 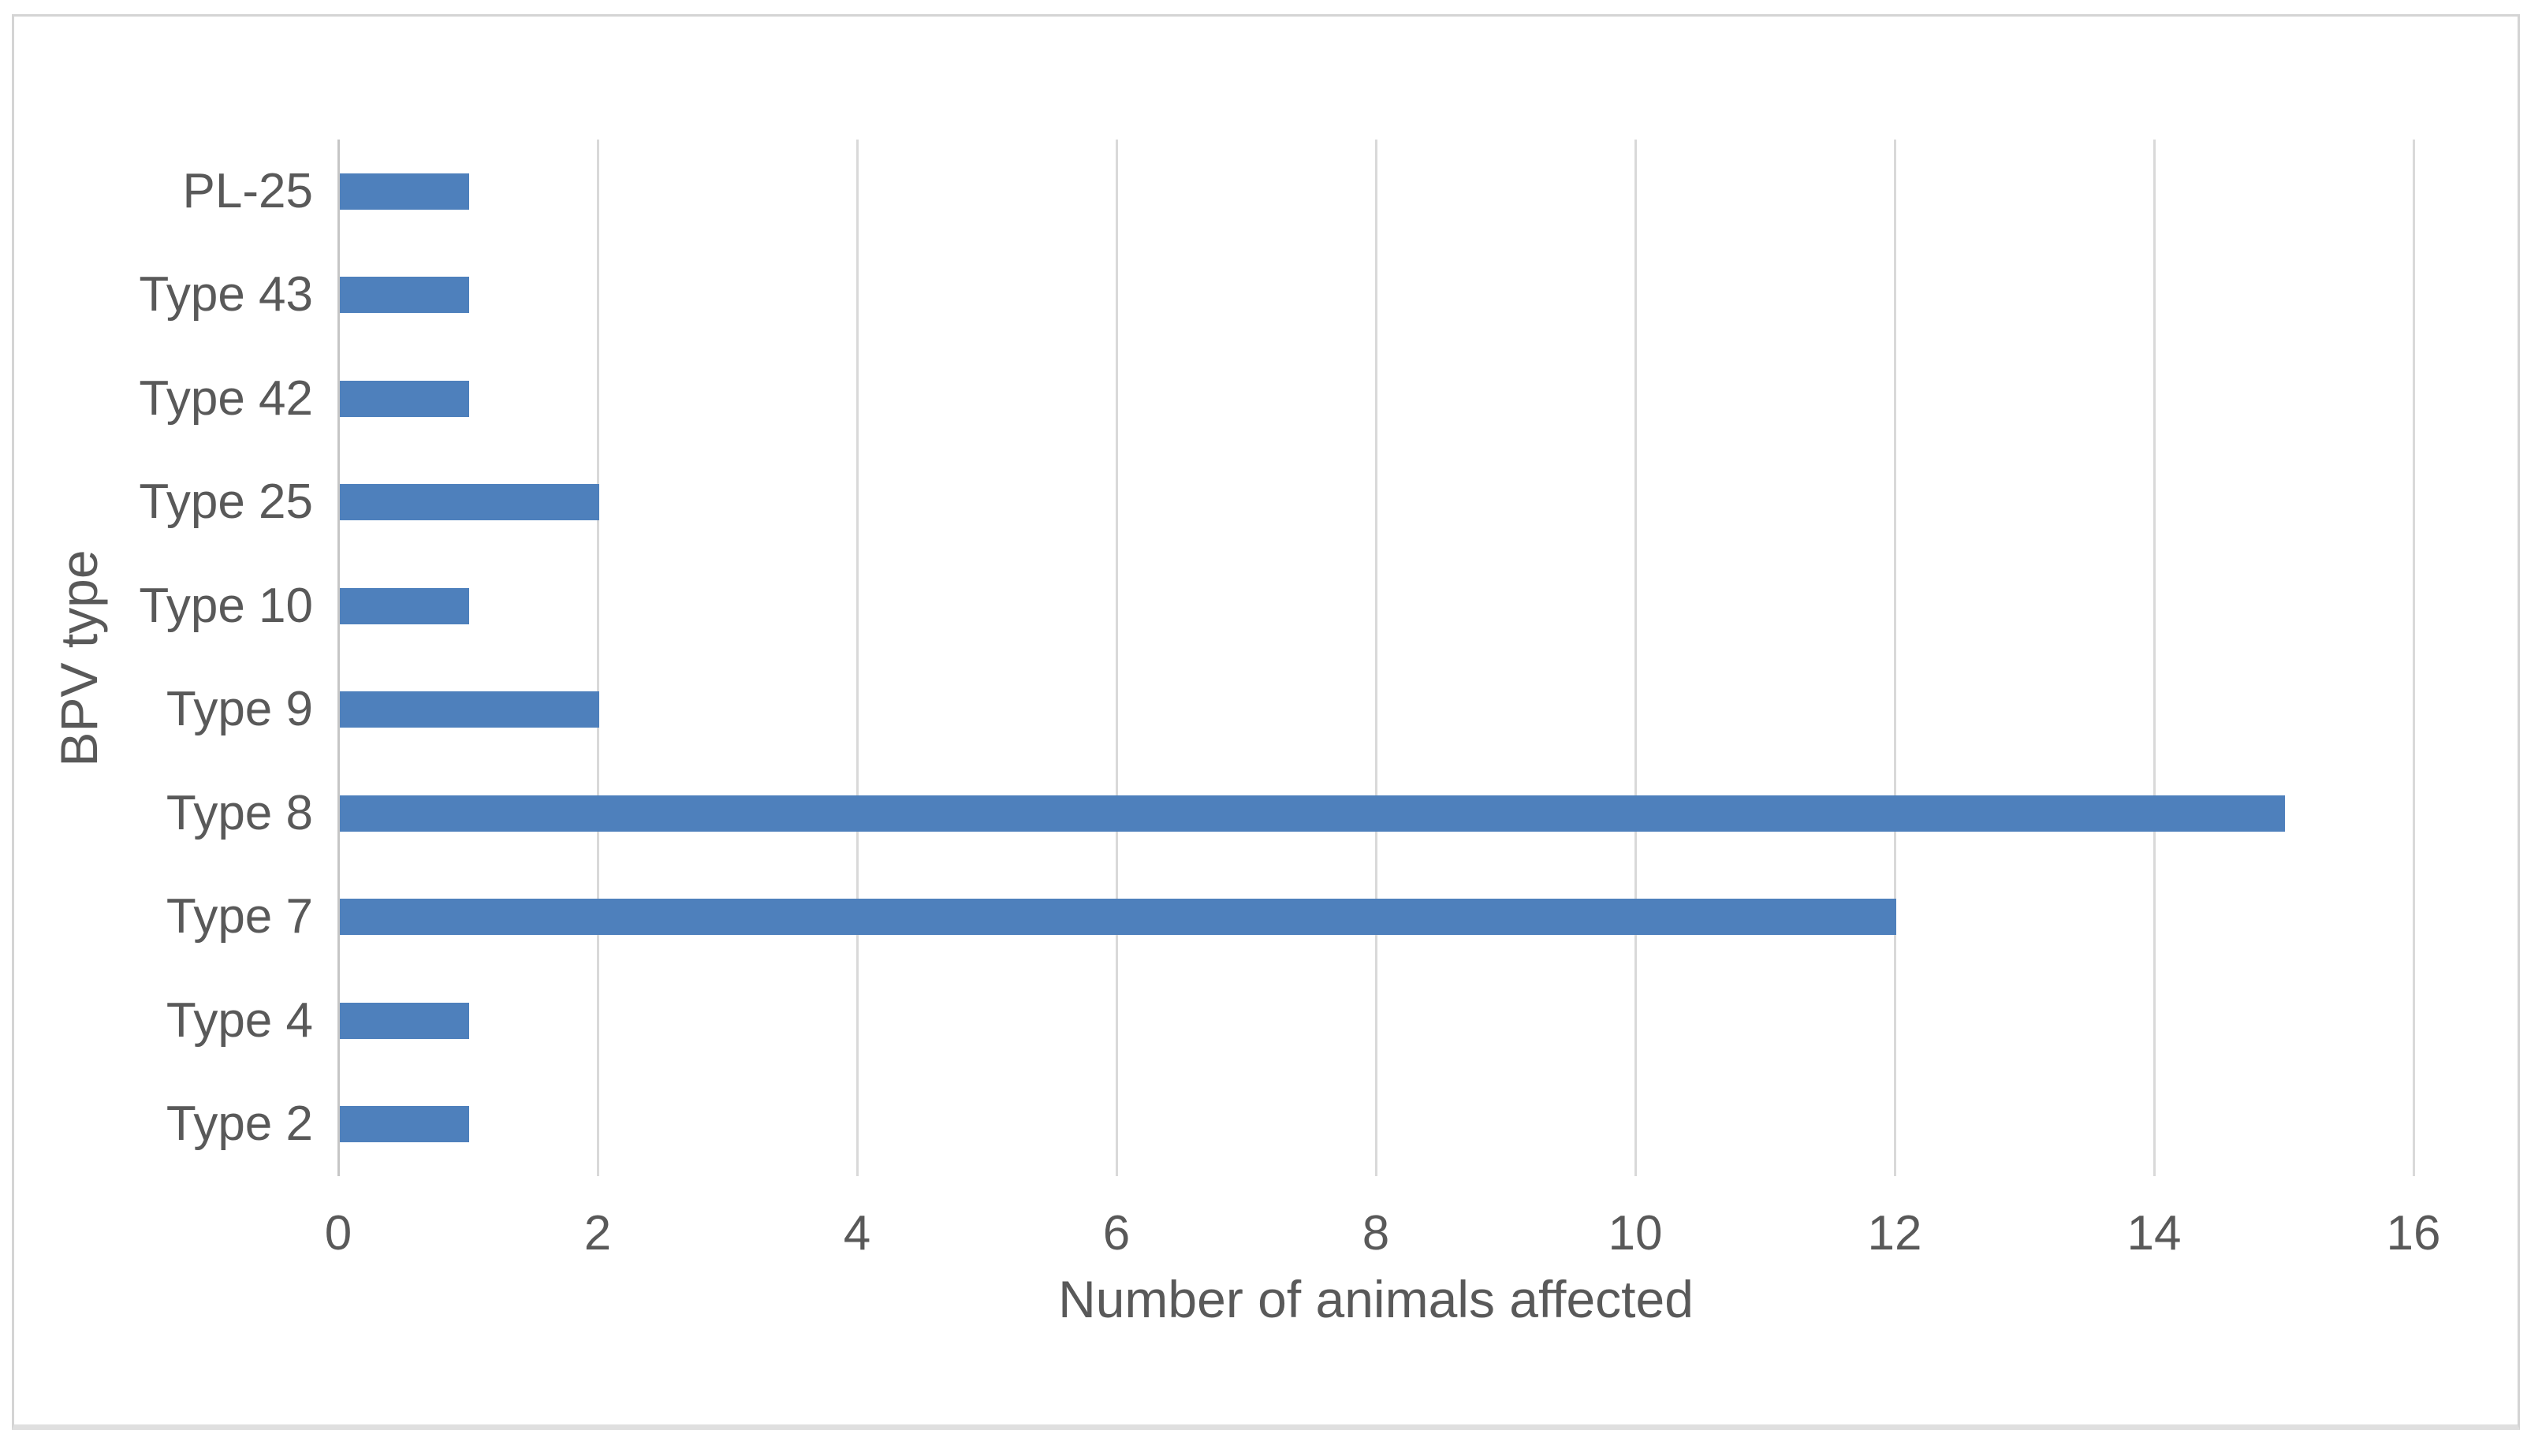 I want to click on y-axis-category-label: Type 7, so click(x=239, y=916).